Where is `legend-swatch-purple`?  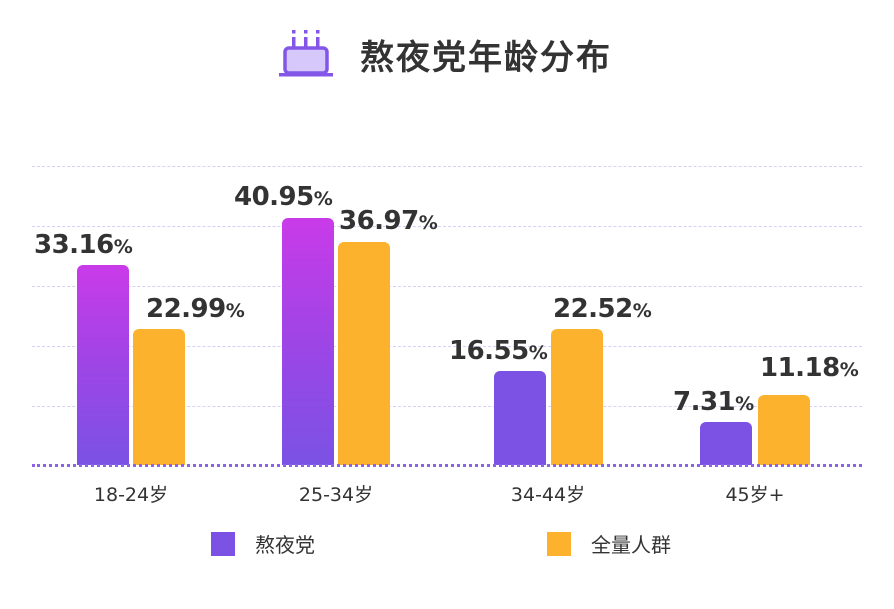
legend-swatch-purple is located at coordinates (223, 543).